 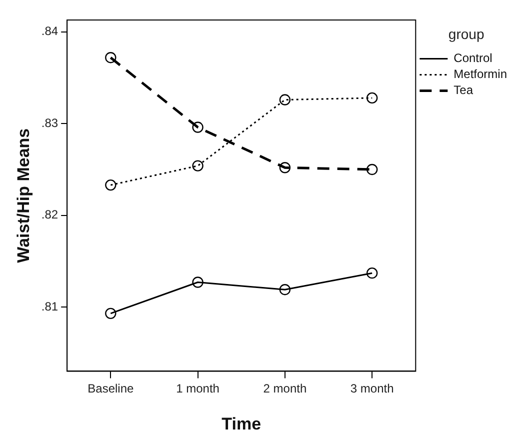 I want to click on x-tick-label: Baseline, so click(x=111, y=389).